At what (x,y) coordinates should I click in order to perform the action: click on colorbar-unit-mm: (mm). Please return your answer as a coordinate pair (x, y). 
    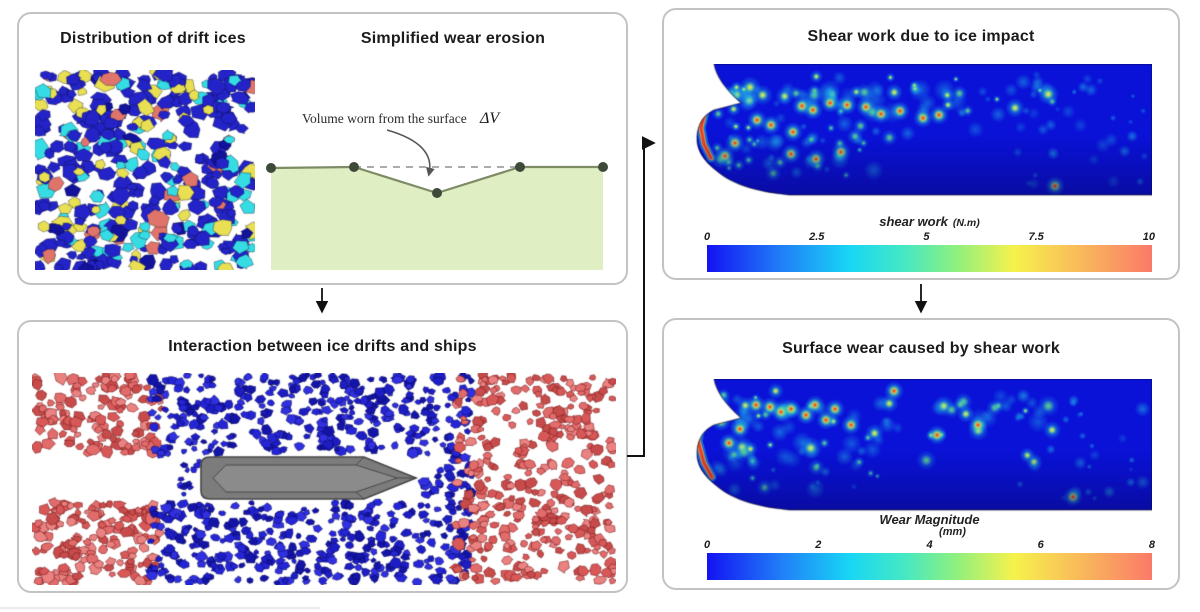
    Looking at the image, I should click on (952, 532).